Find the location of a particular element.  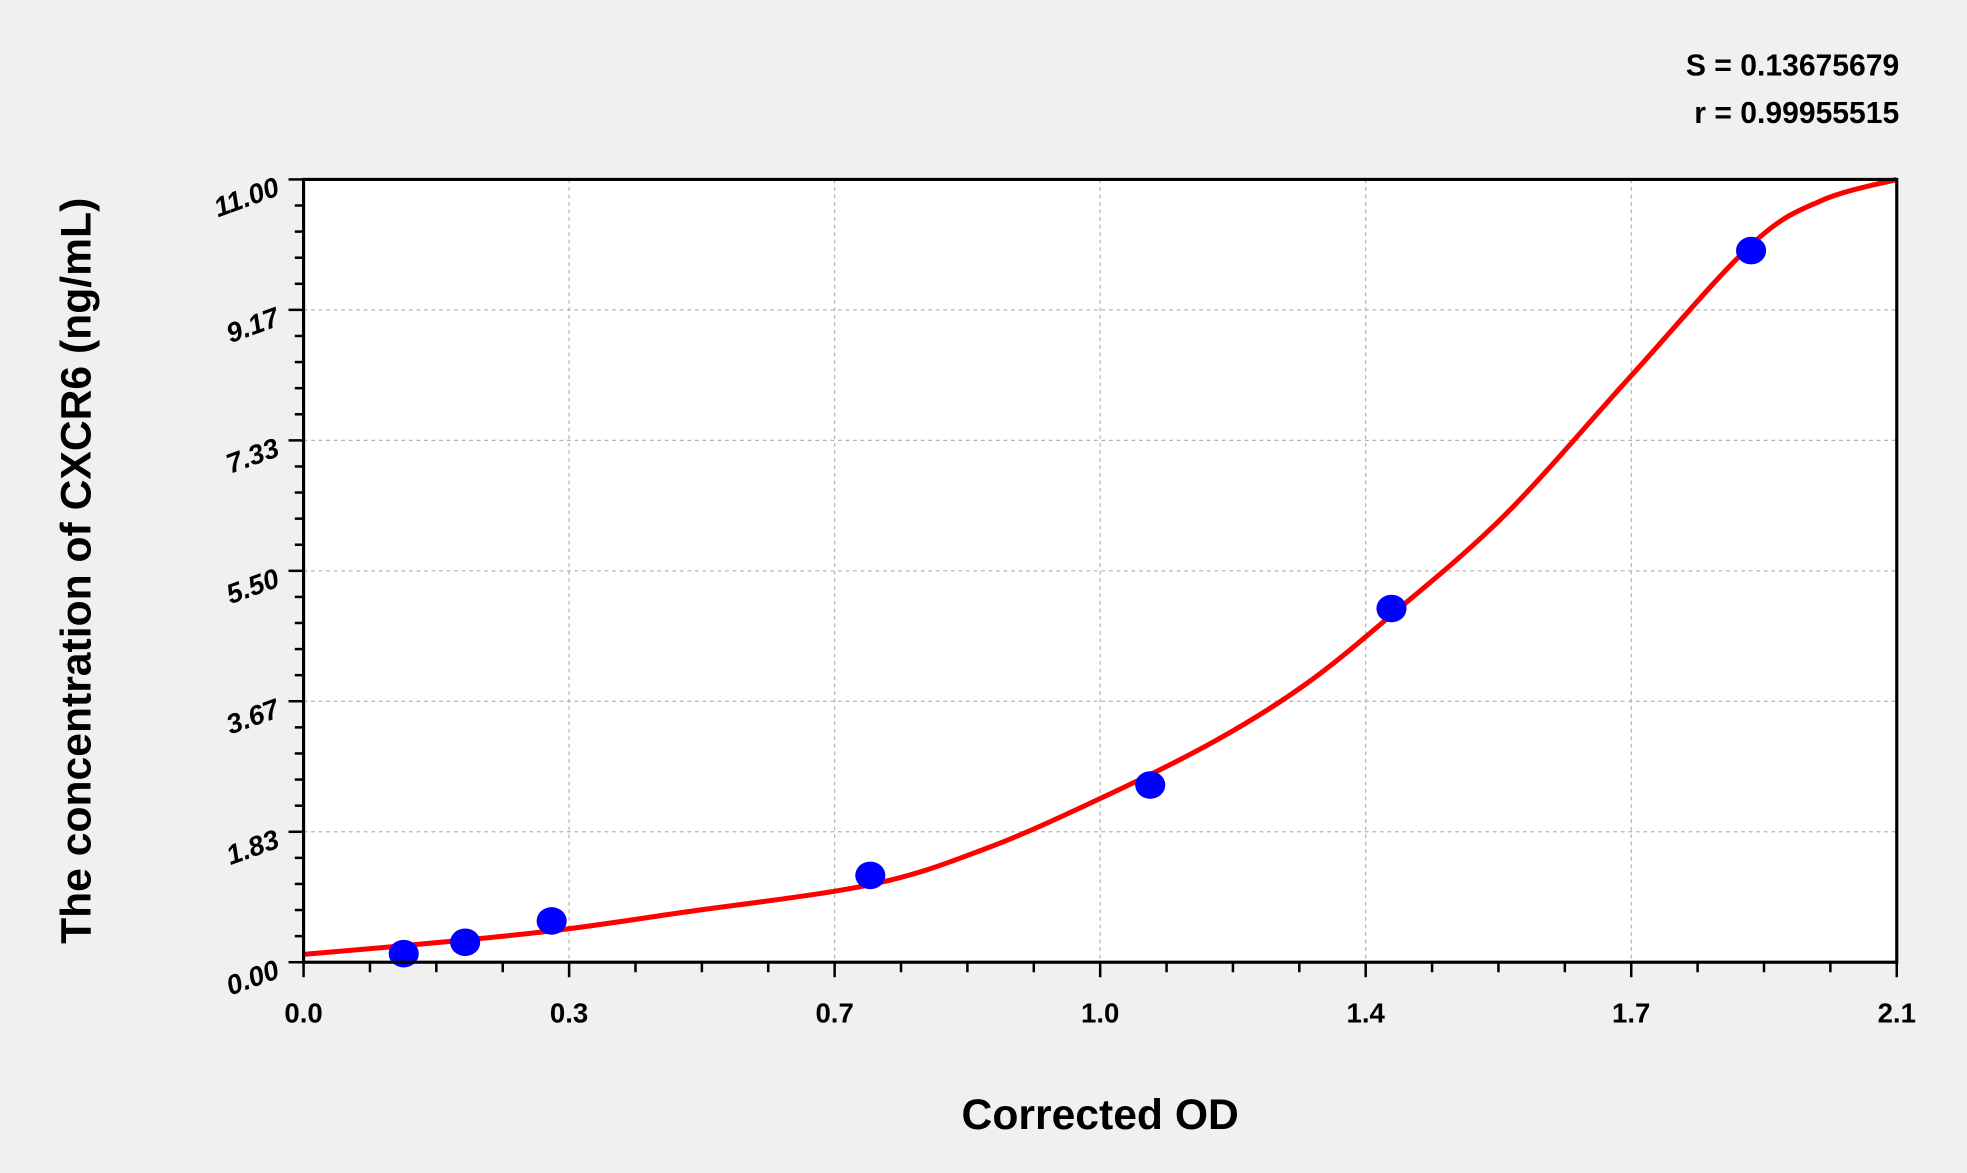

stat-s: S = 0.13675679 is located at coordinates (1792, 65).